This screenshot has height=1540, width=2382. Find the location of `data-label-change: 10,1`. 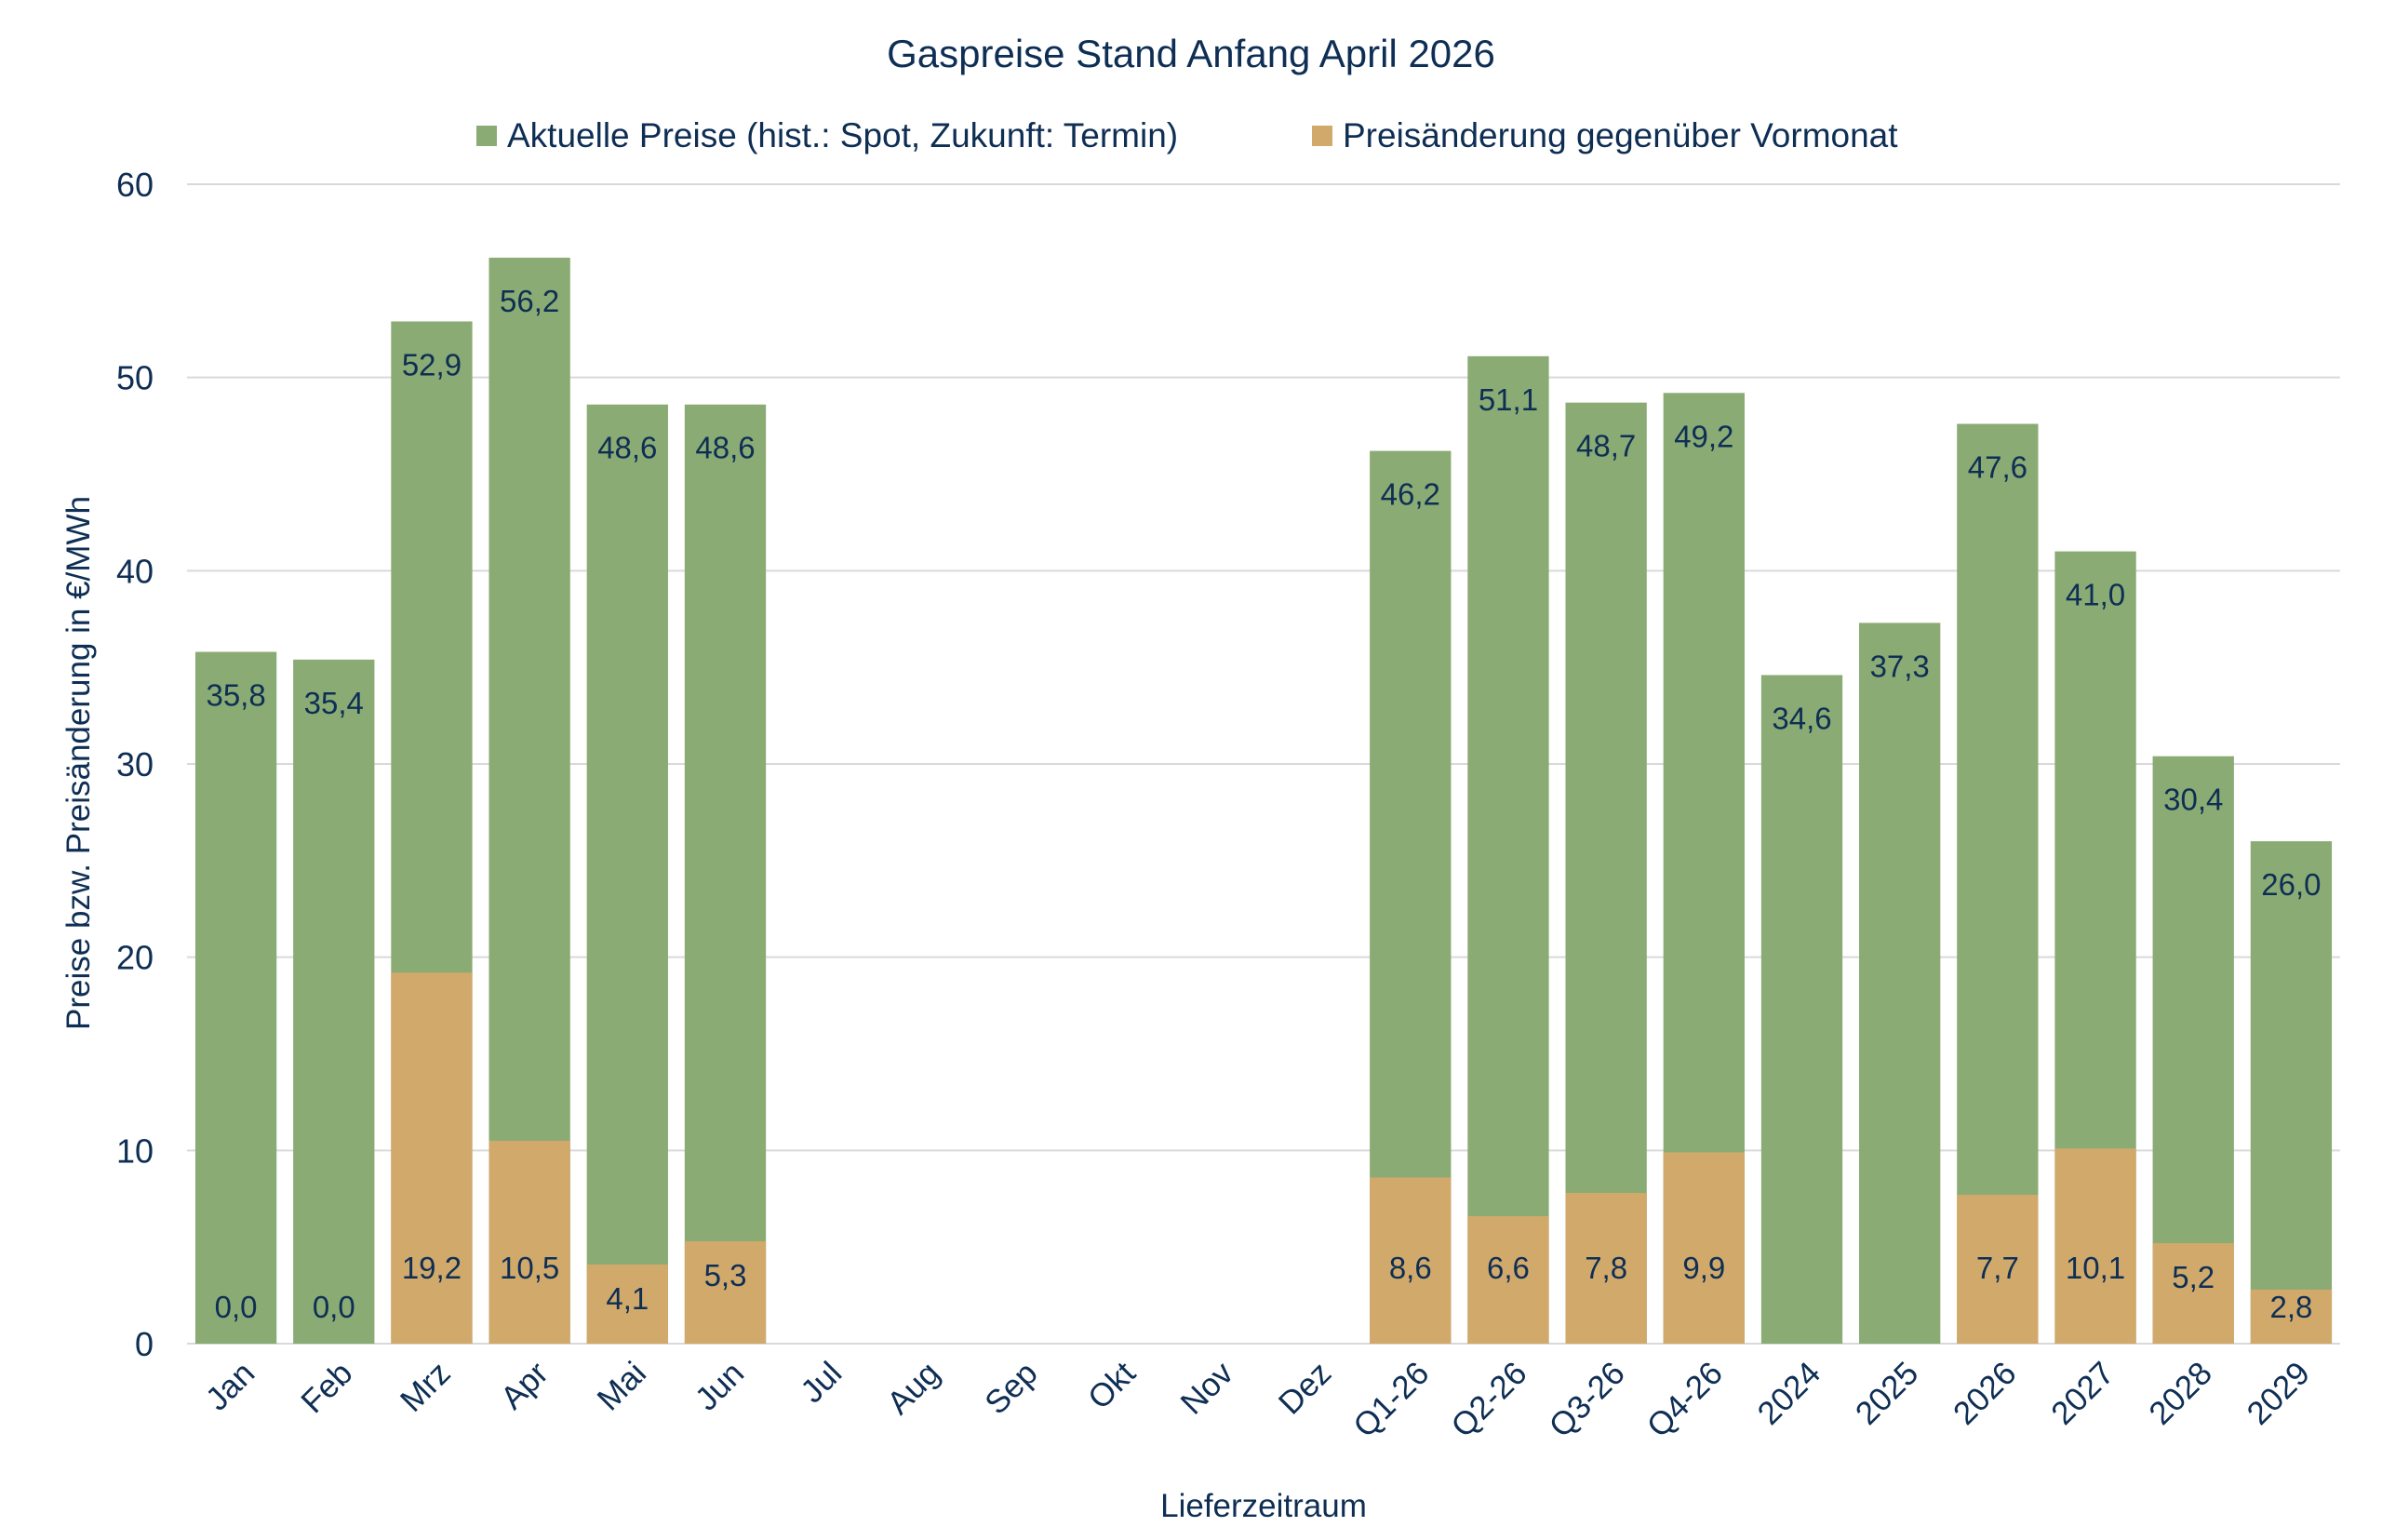

data-label-change: 10,1 is located at coordinates (2095, 1268).